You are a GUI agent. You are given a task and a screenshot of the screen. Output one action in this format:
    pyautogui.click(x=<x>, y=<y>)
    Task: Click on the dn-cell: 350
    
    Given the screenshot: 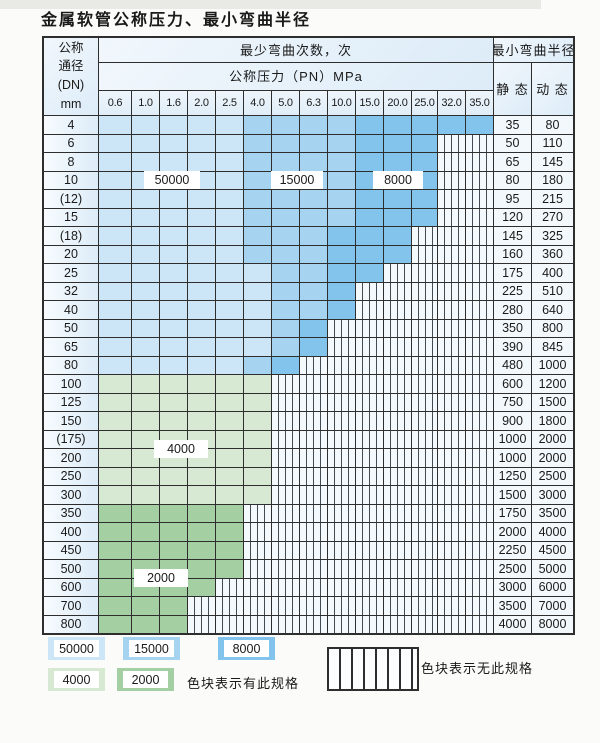 What is the action you would take?
    pyautogui.click(x=71, y=513)
    